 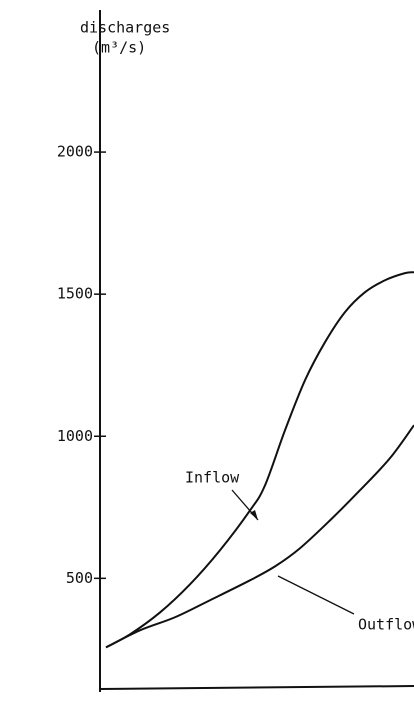 I want to click on annotation-pointer, so click(x=316, y=595).